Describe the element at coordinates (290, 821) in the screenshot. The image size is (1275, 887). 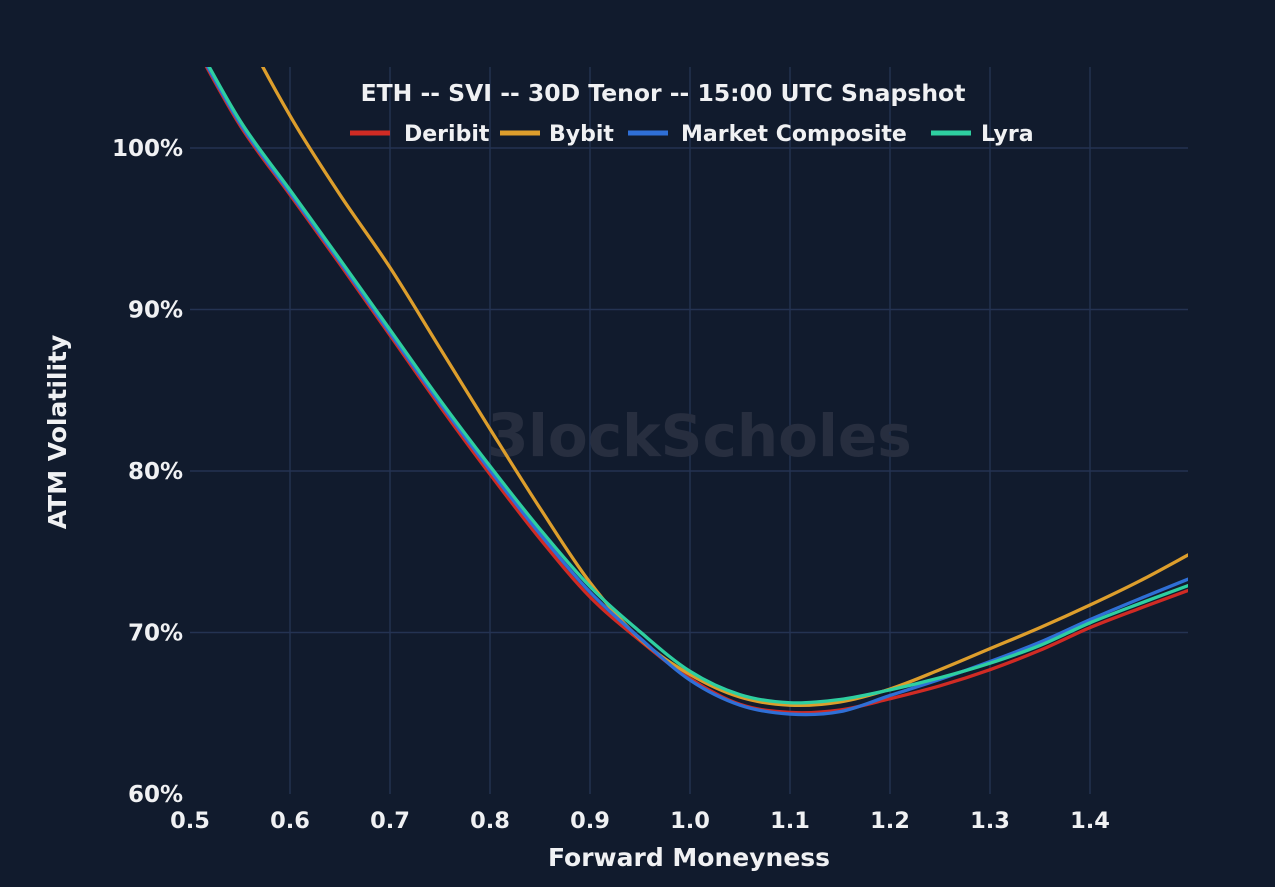
I see `x-tick-label: 0.6` at that location.